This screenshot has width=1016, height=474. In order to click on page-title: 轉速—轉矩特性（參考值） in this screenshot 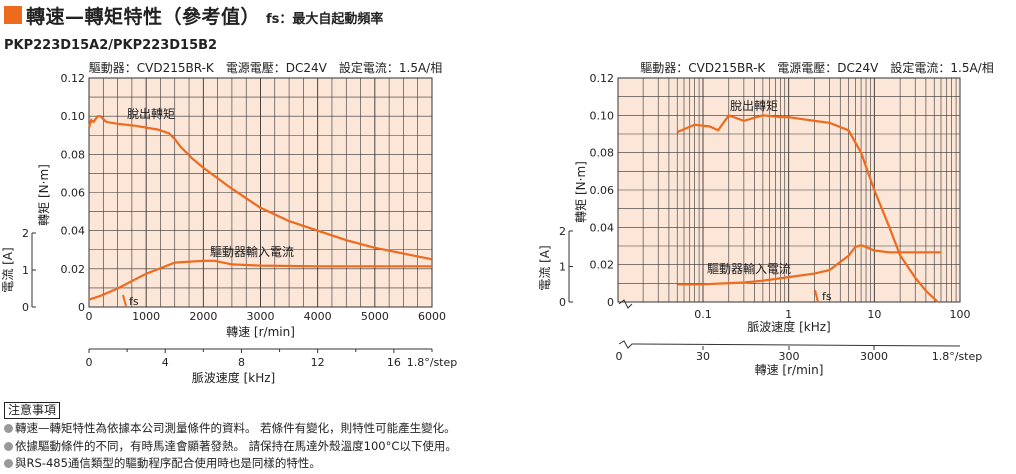, I will do `click(143, 16)`.